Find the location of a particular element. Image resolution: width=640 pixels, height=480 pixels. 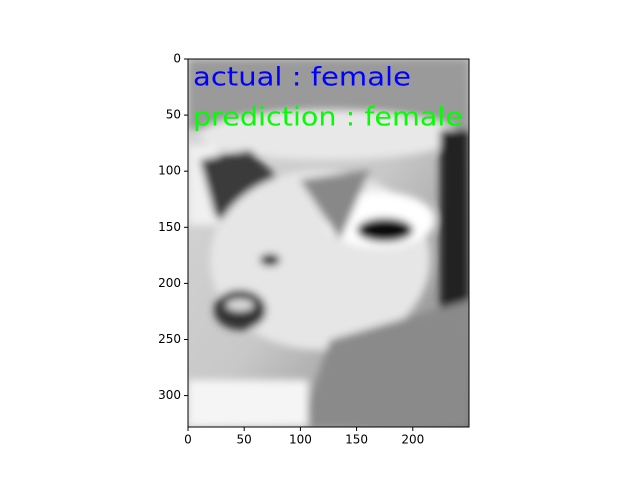

x-tick-label: 200 is located at coordinates (412, 440).